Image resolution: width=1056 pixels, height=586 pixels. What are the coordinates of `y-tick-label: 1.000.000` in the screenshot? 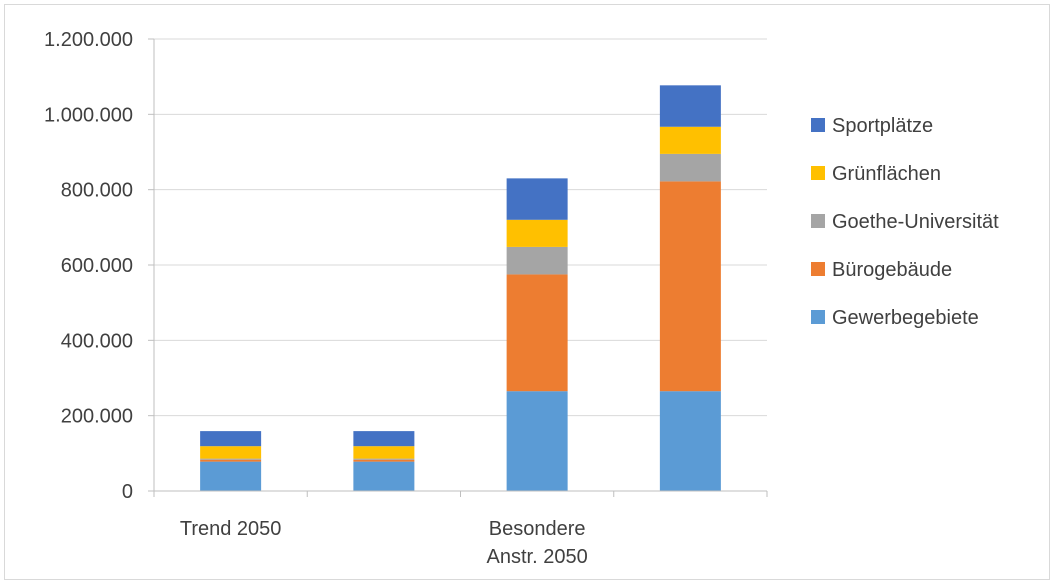 It's located at (88, 115).